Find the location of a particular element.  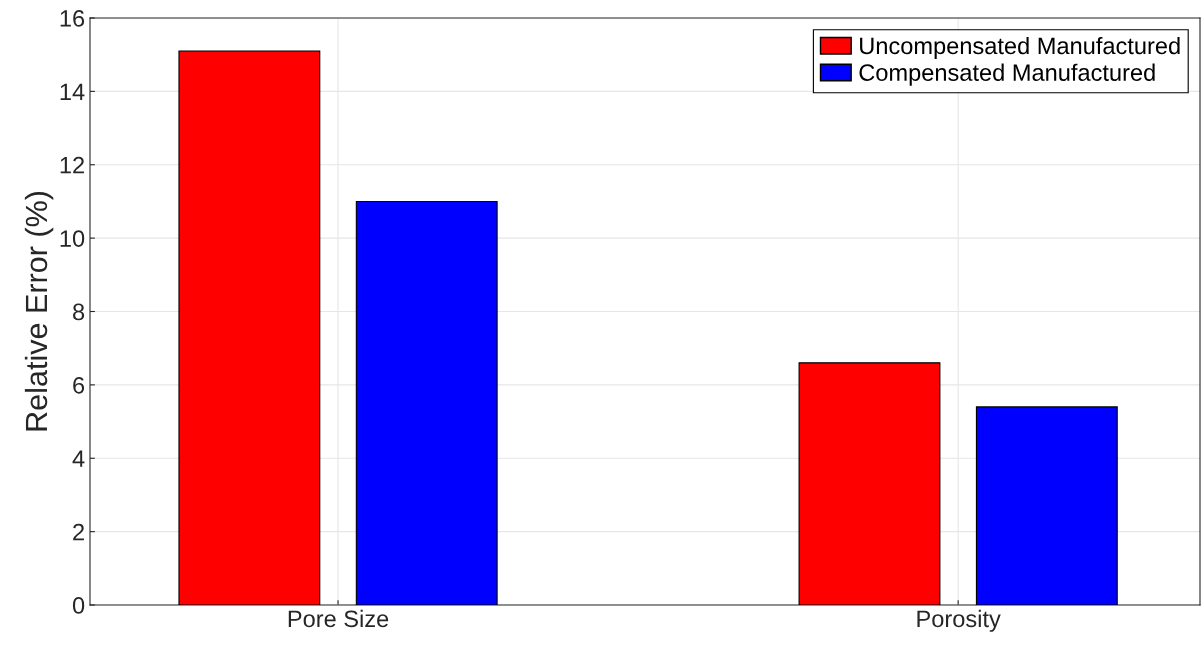

y-axis-title: Relative Error (%) is located at coordinates (39, 311).